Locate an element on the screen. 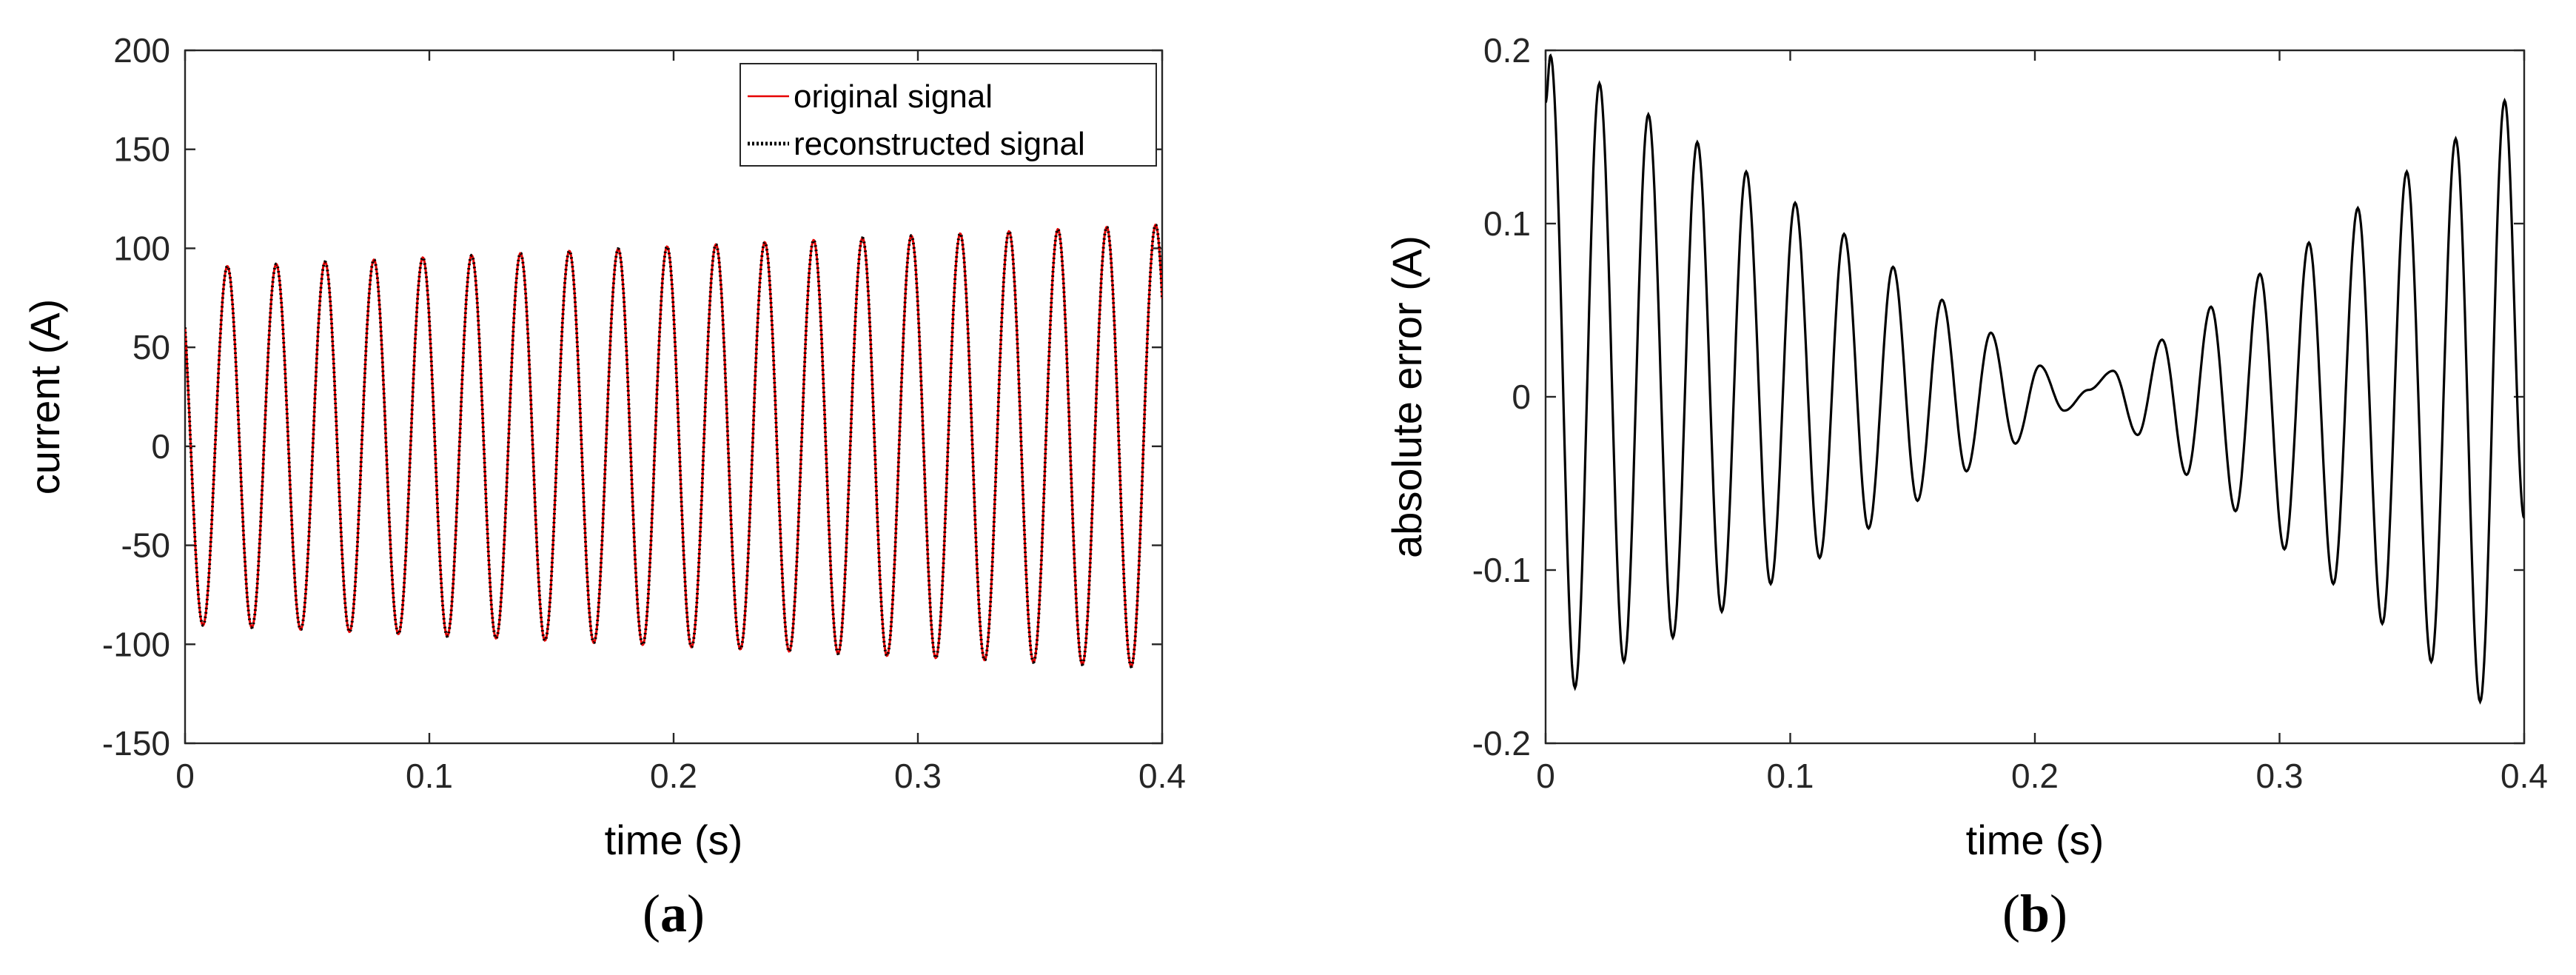  panel-caption: (a) is located at coordinates (674, 913).